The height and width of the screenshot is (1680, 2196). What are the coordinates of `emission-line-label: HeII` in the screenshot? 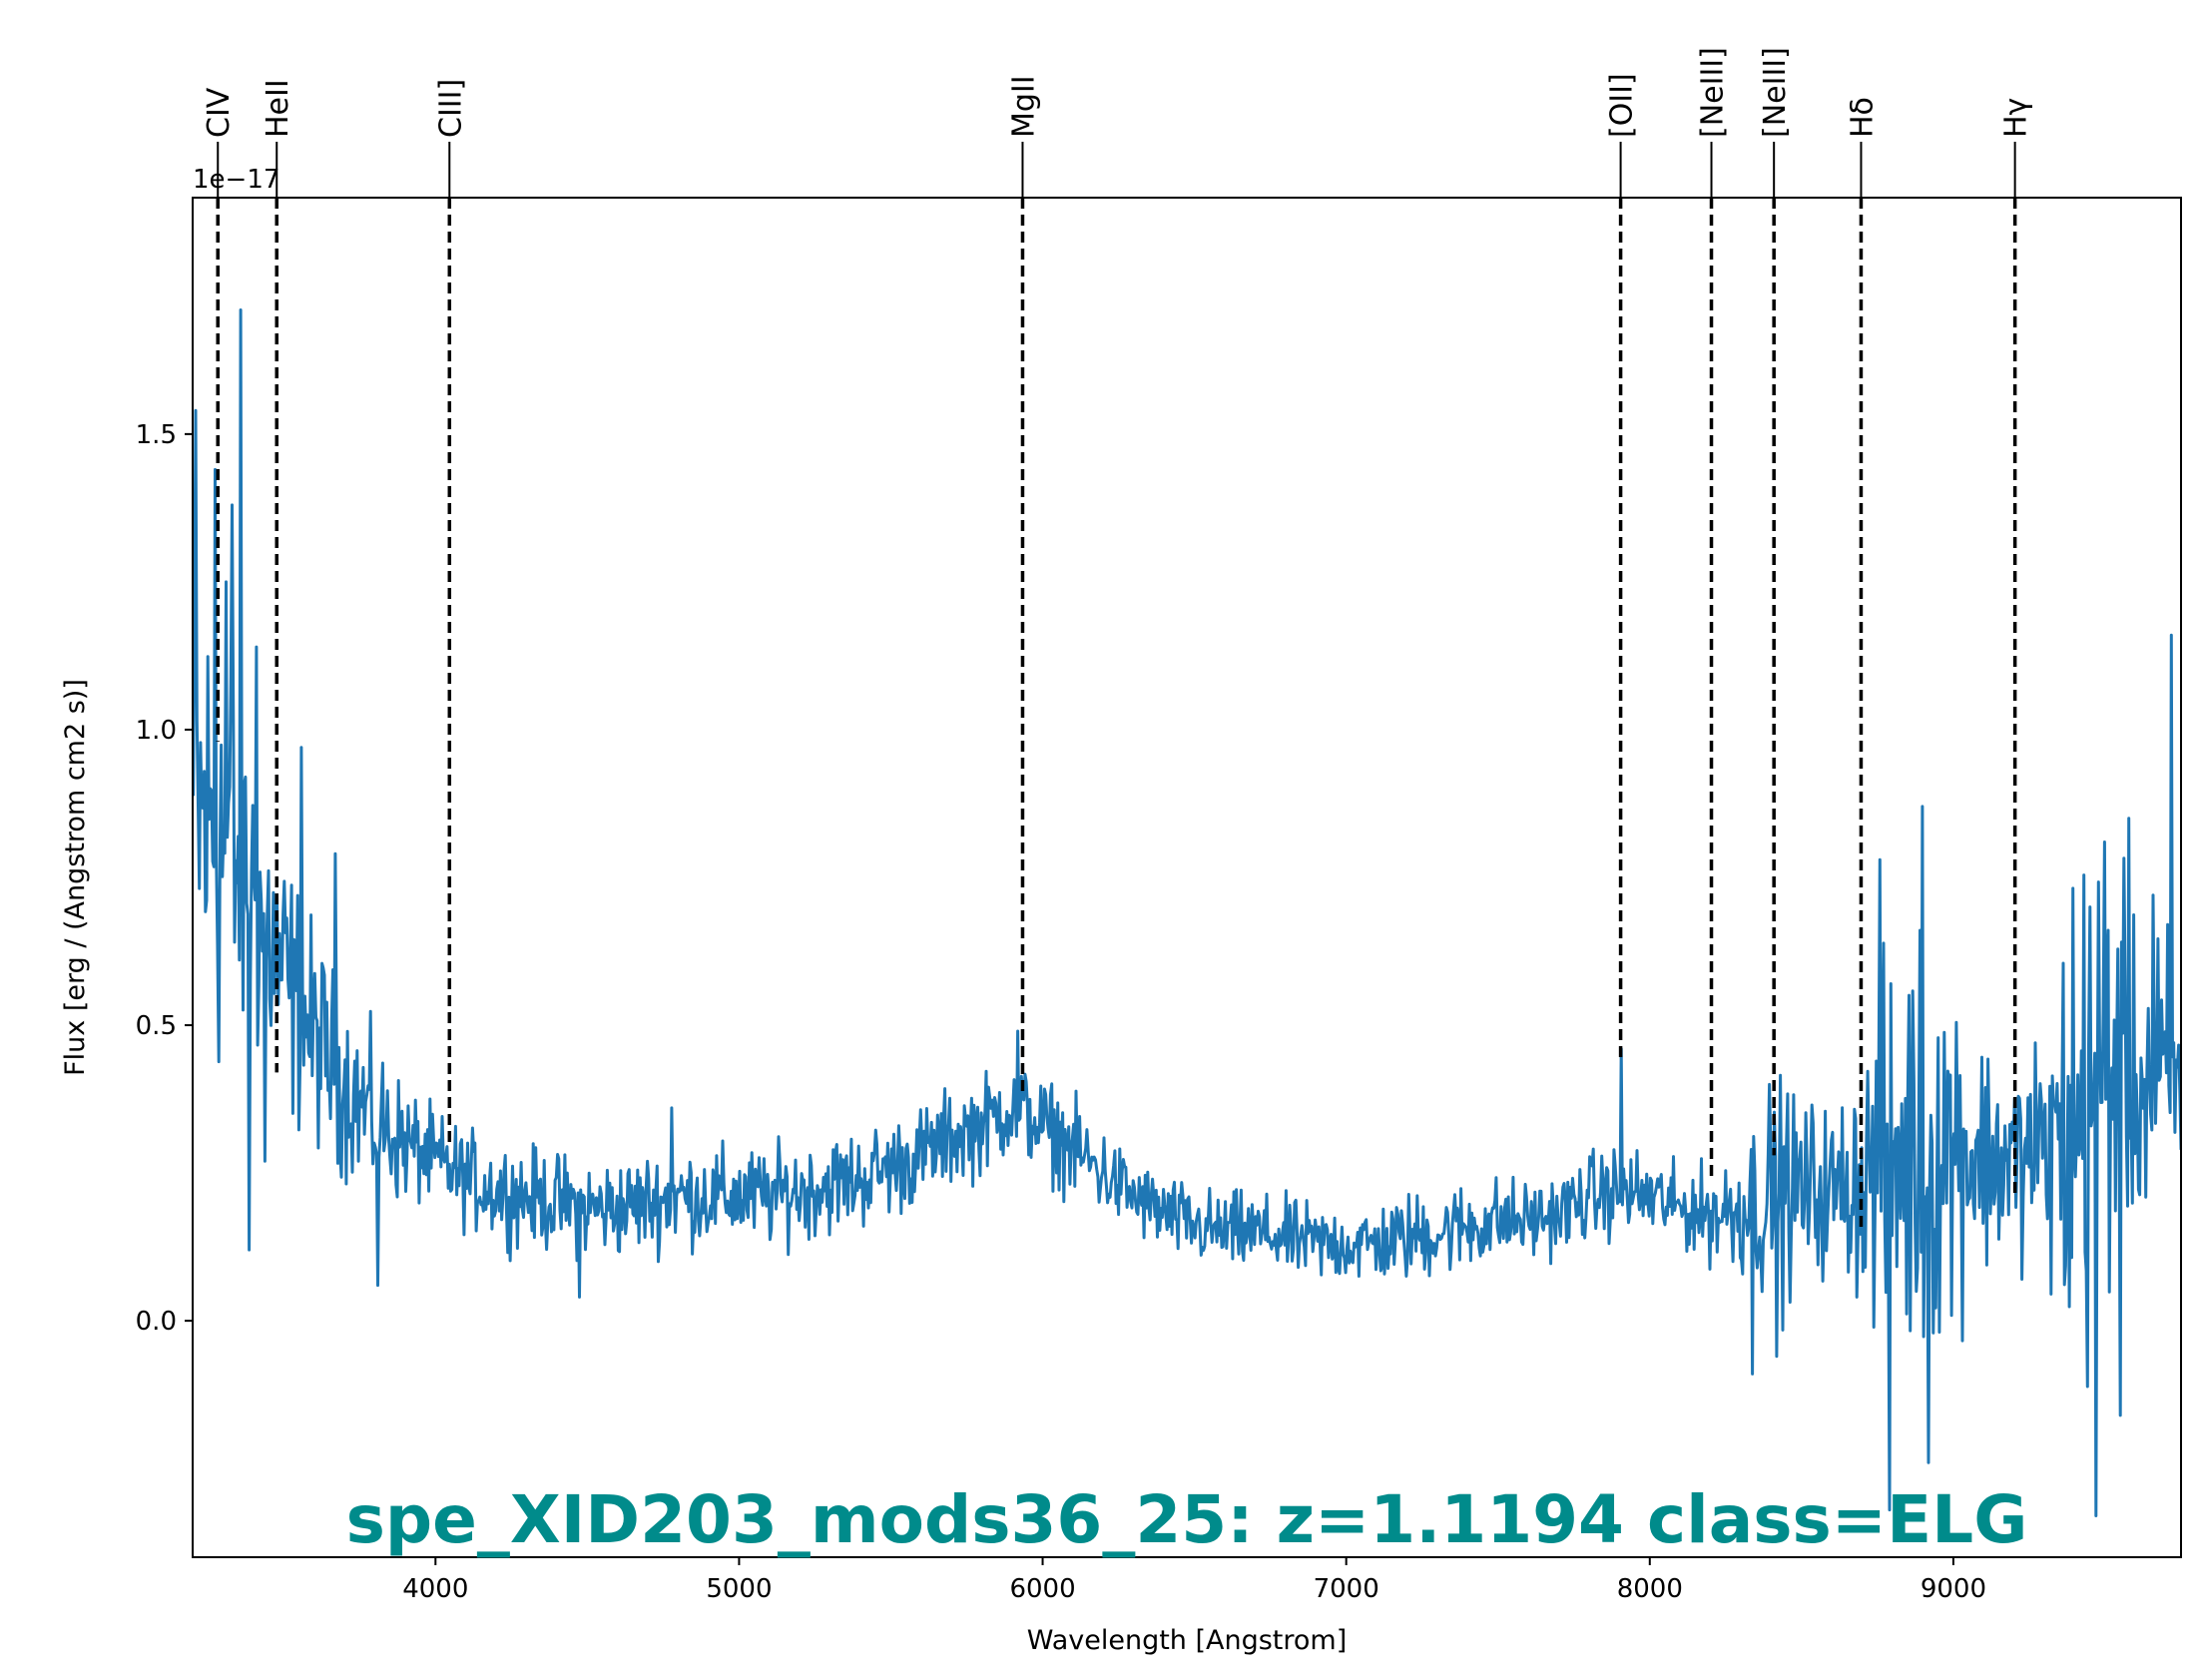 It's located at (278, 108).